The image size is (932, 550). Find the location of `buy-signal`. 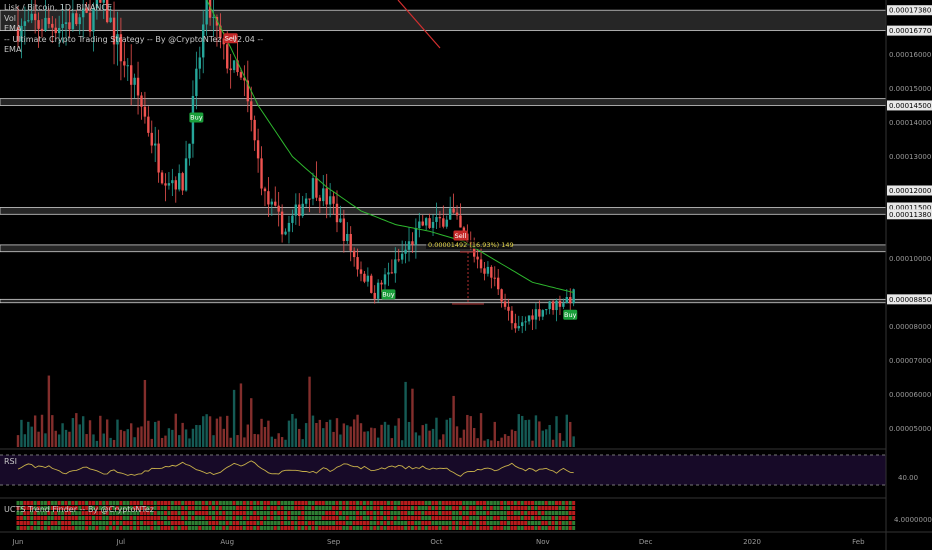

buy-signal is located at coordinates (388, 294).